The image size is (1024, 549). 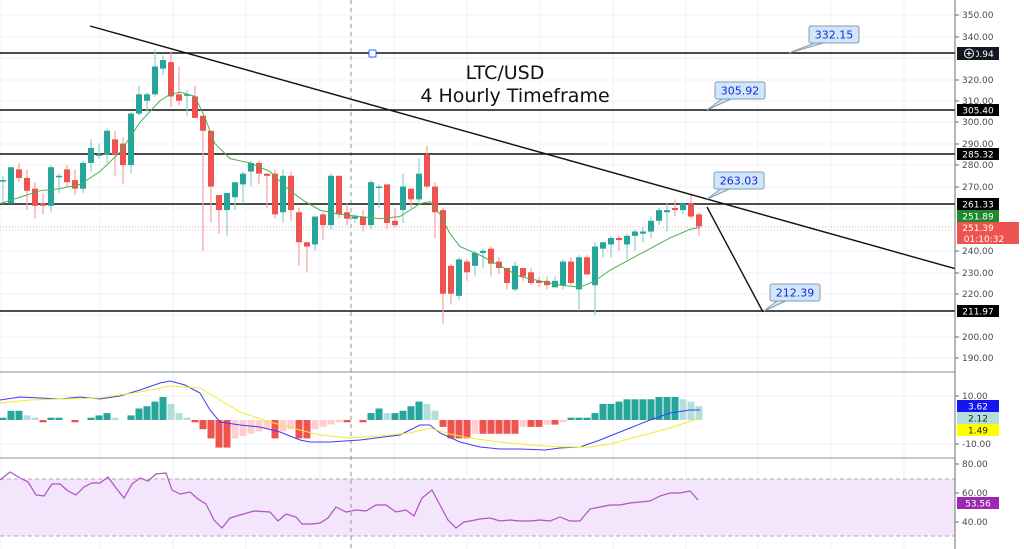 I want to click on svg-text: 3.62, so click(x=978, y=408).